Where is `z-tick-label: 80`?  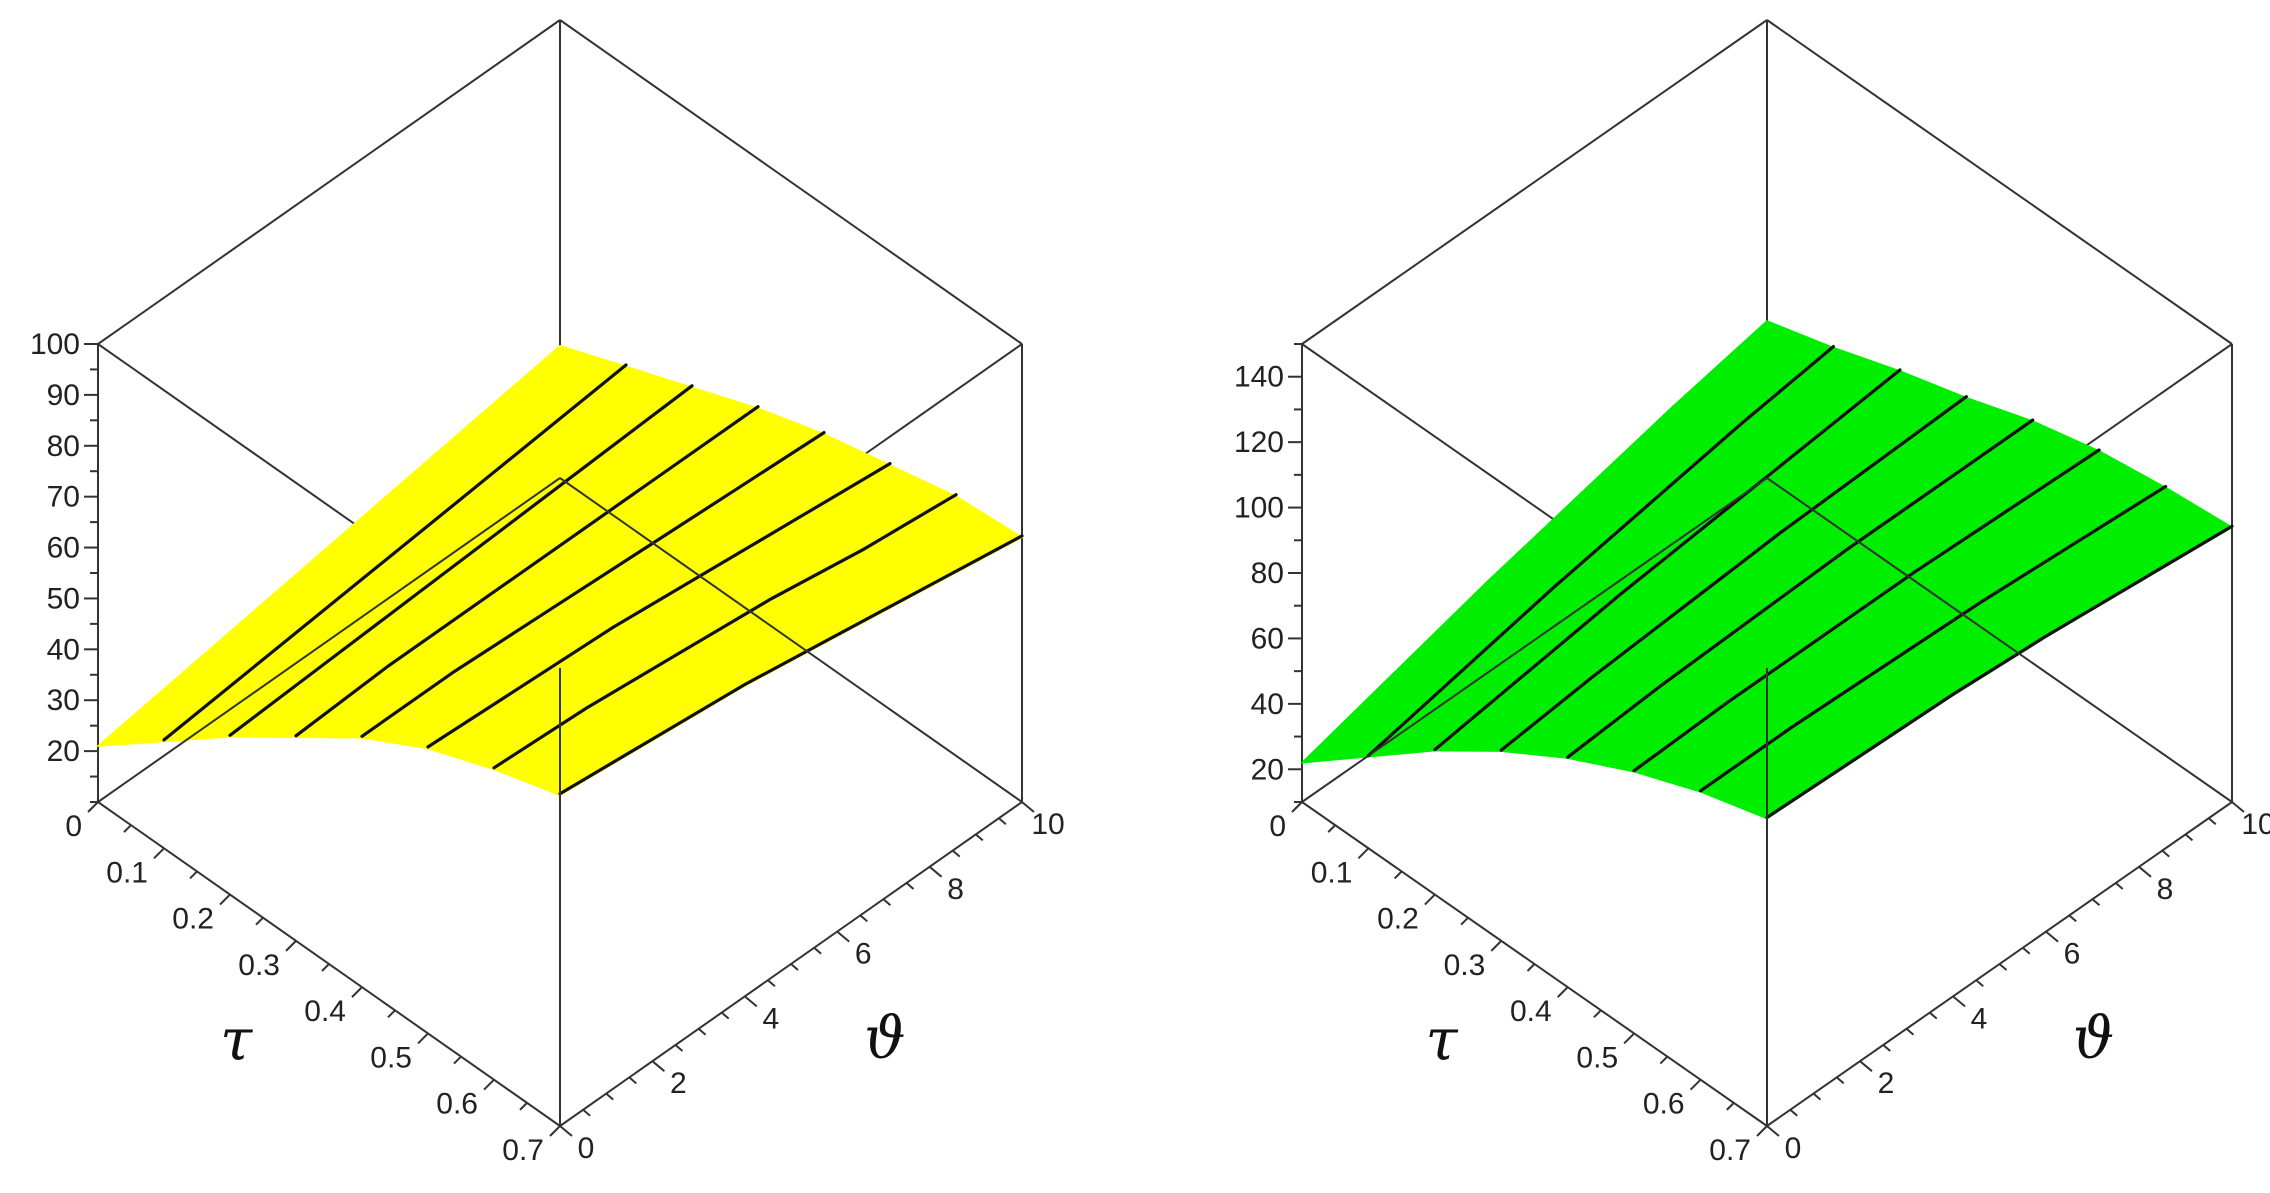 z-tick-label: 80 is located at coordinates (1267, 573).